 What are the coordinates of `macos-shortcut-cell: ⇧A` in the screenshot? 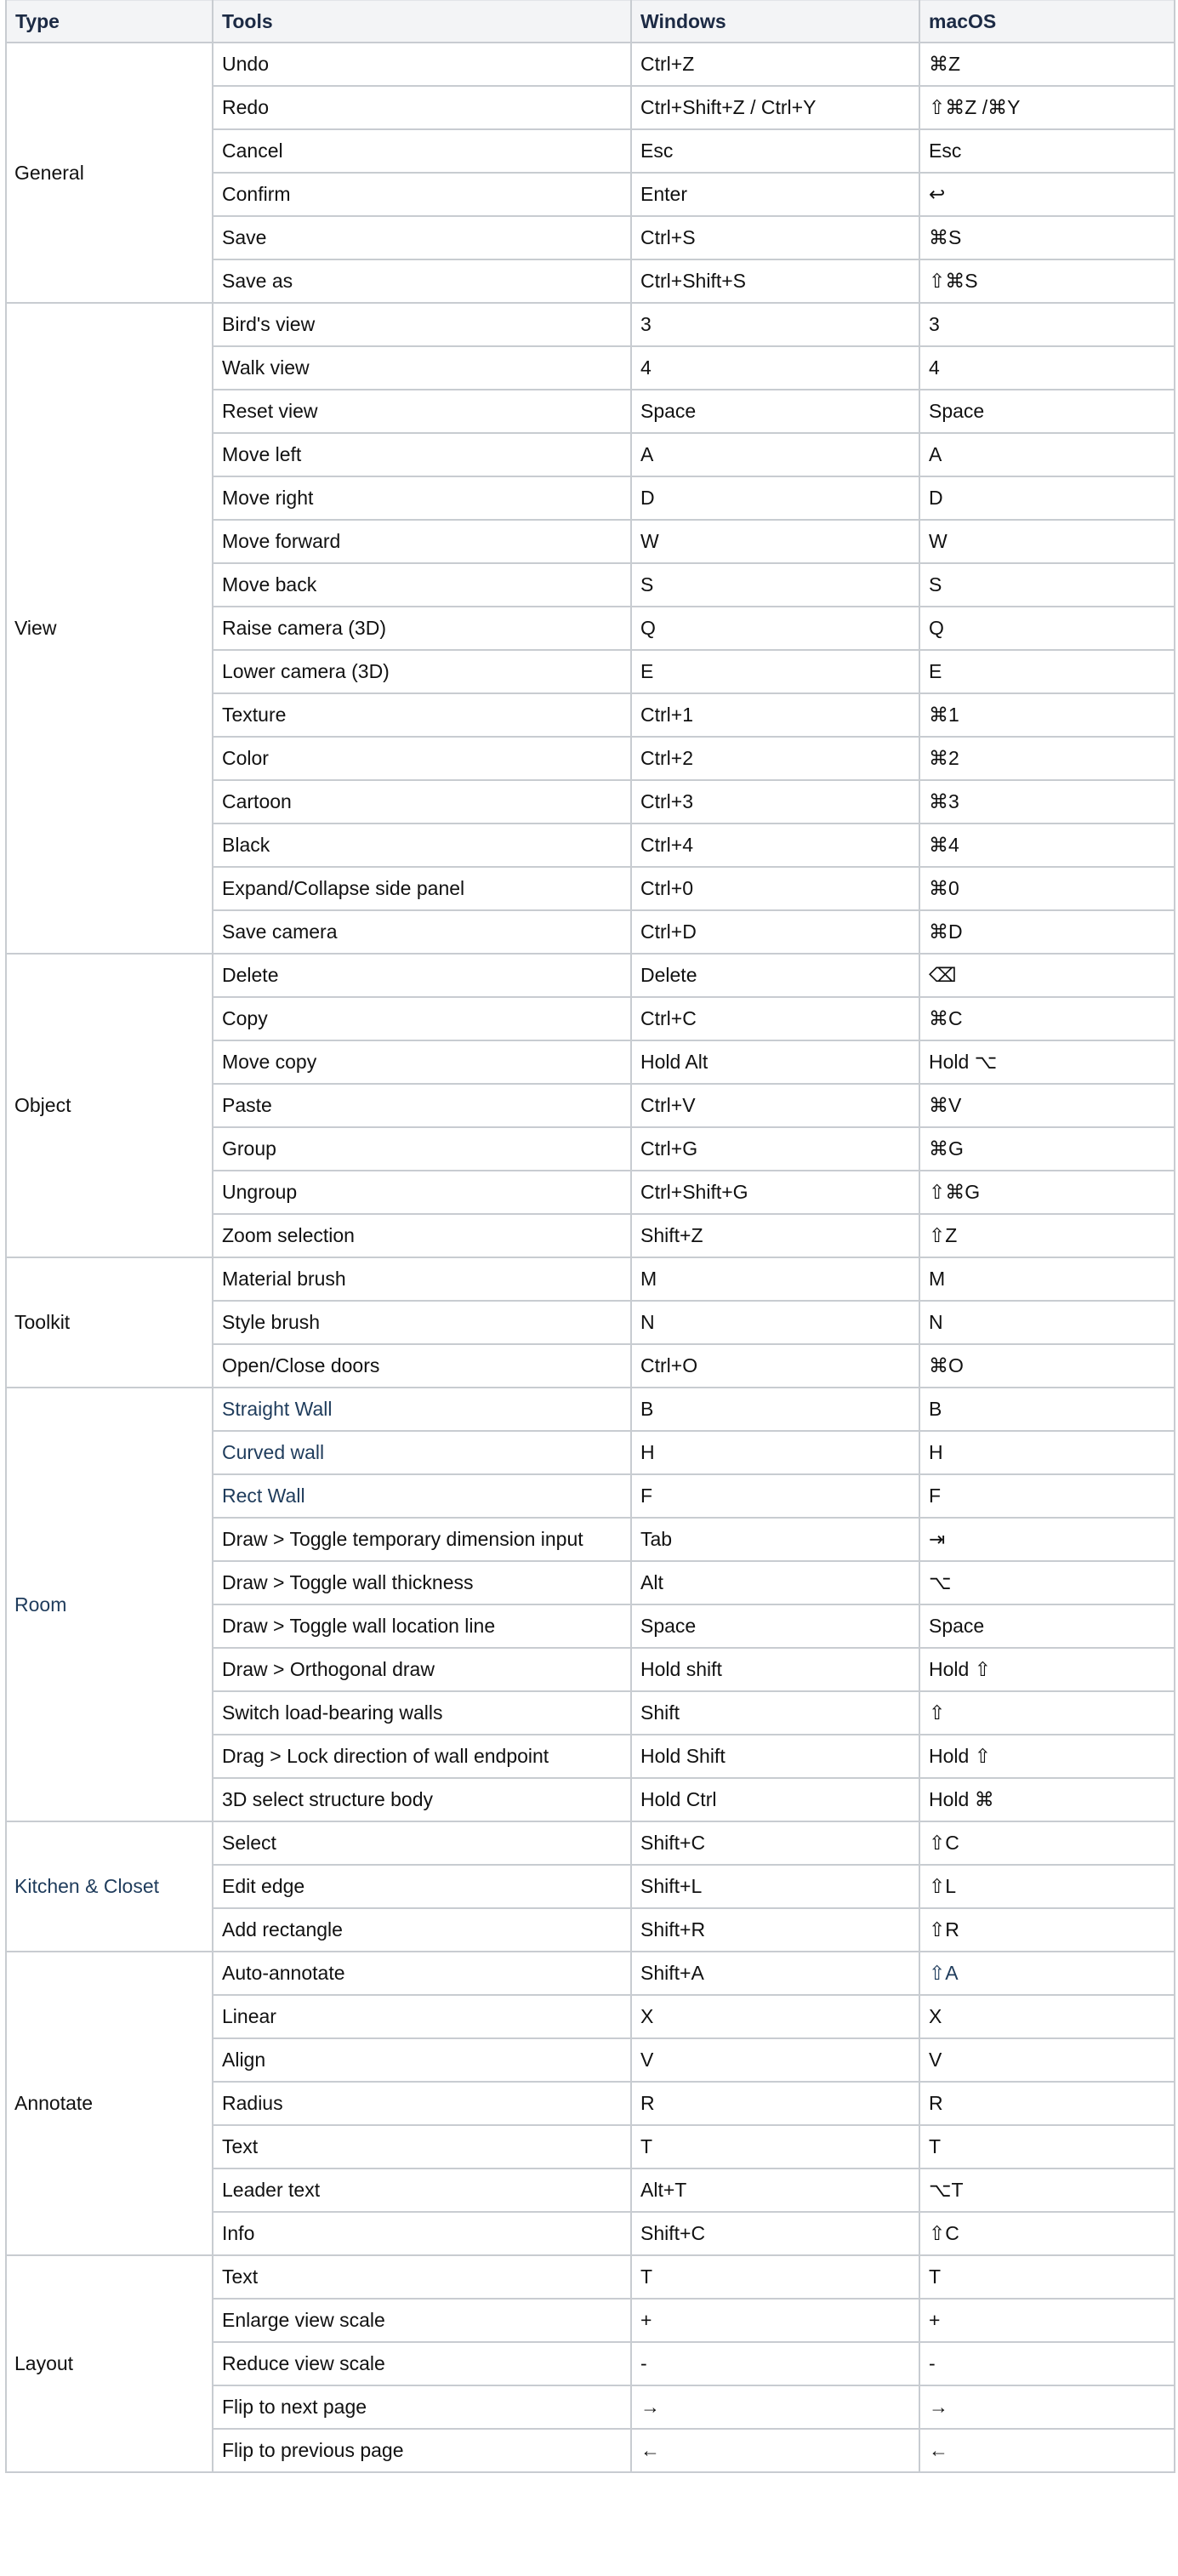 It's located at (1047, 1974).